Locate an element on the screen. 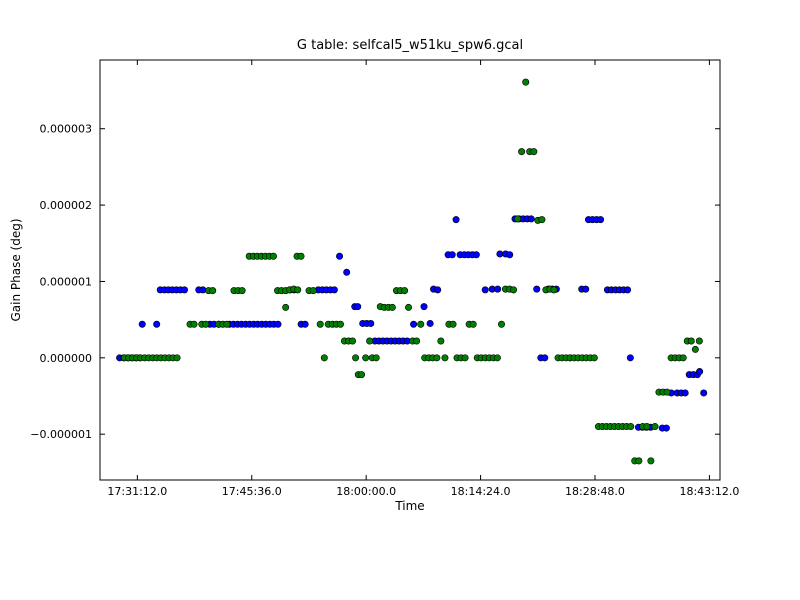  x-tick-label: 18:43:12.0 is located at coordinates (709, 491).